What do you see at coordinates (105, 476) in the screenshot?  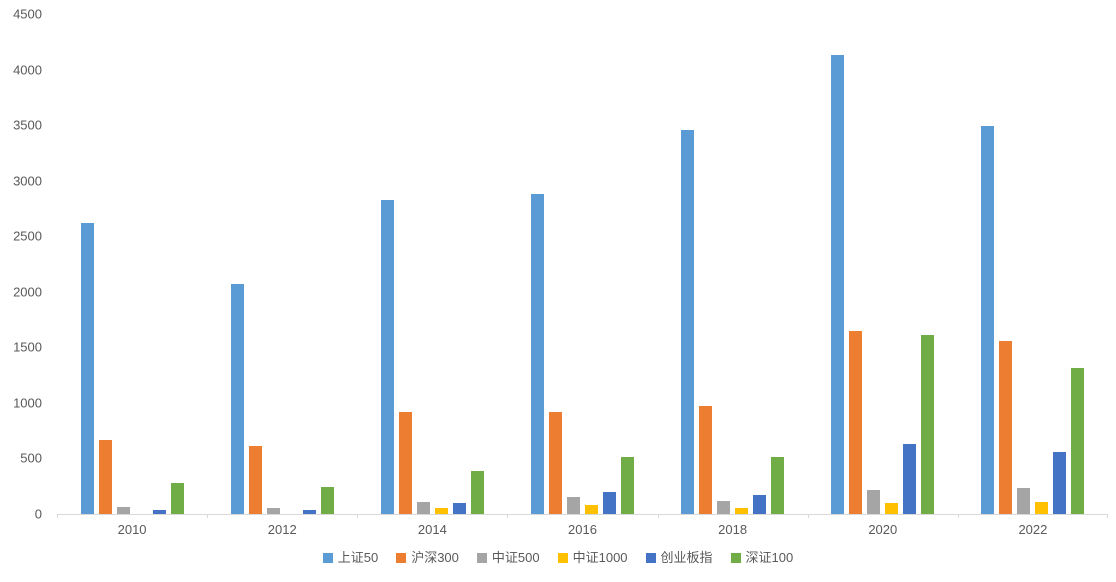 I see `bar-沪深300-2010` at bounding box center [105, 476].